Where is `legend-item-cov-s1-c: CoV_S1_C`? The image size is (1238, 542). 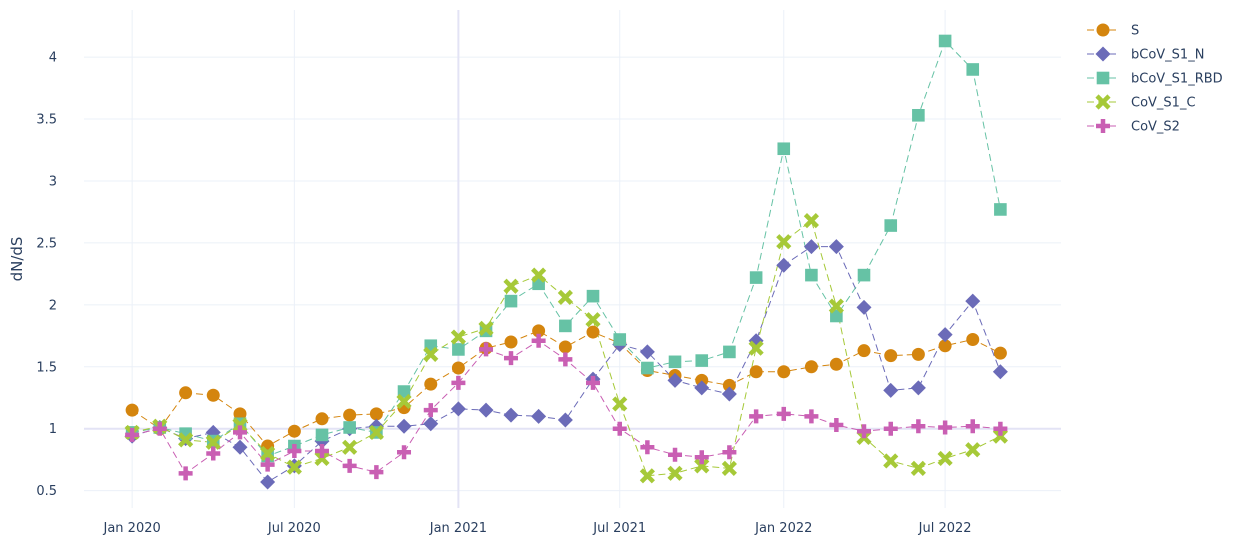
legend-item-cov-s1-c: CoV_S1_C is located at coordinates (1141, 102).